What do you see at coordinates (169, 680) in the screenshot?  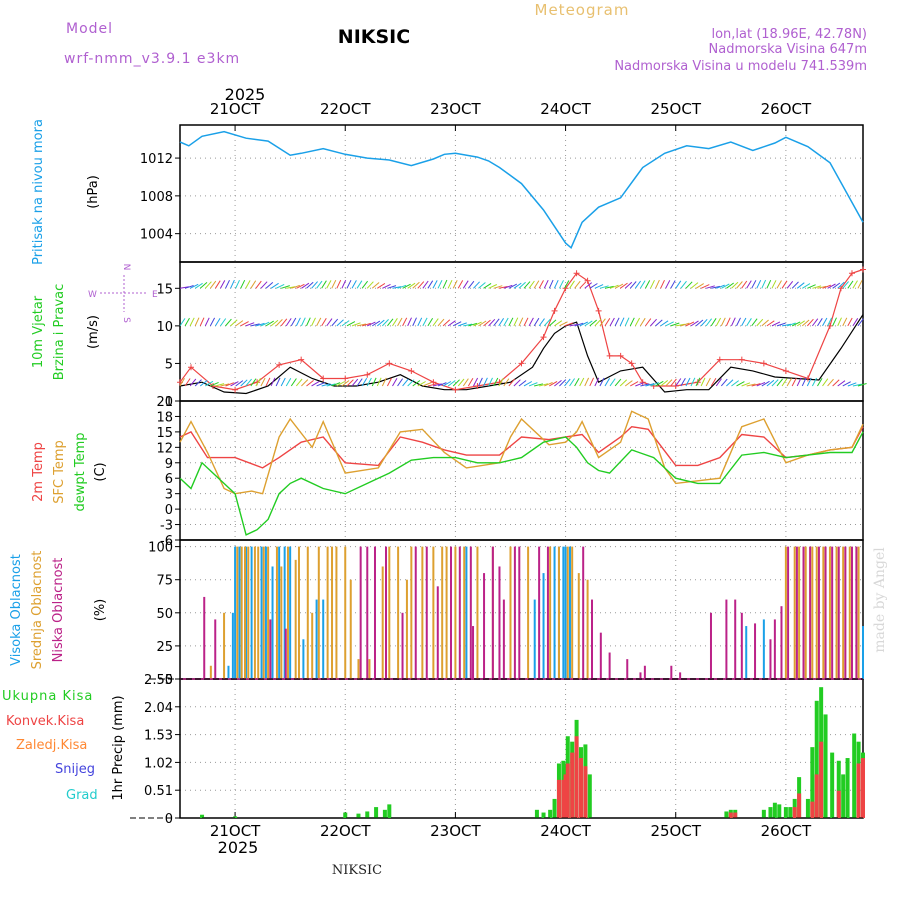 I see `ytick-label-3-0: 0` at bounding box center [169, 680].